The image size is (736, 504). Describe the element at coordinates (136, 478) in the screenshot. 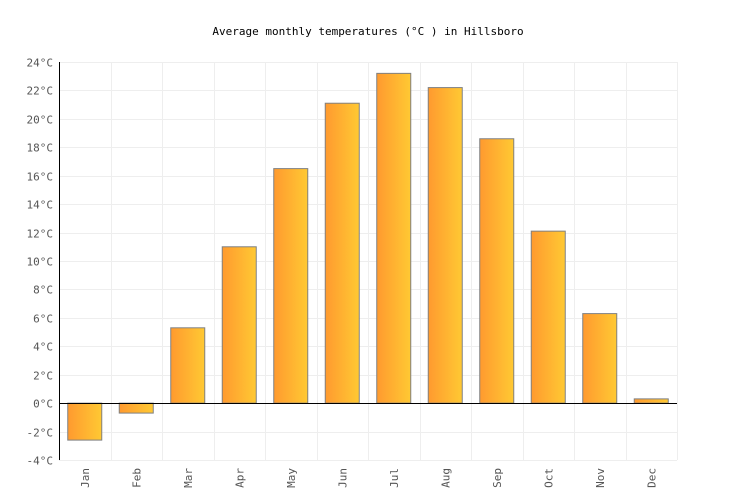

I see `x-tick-label: Feb` at that location.